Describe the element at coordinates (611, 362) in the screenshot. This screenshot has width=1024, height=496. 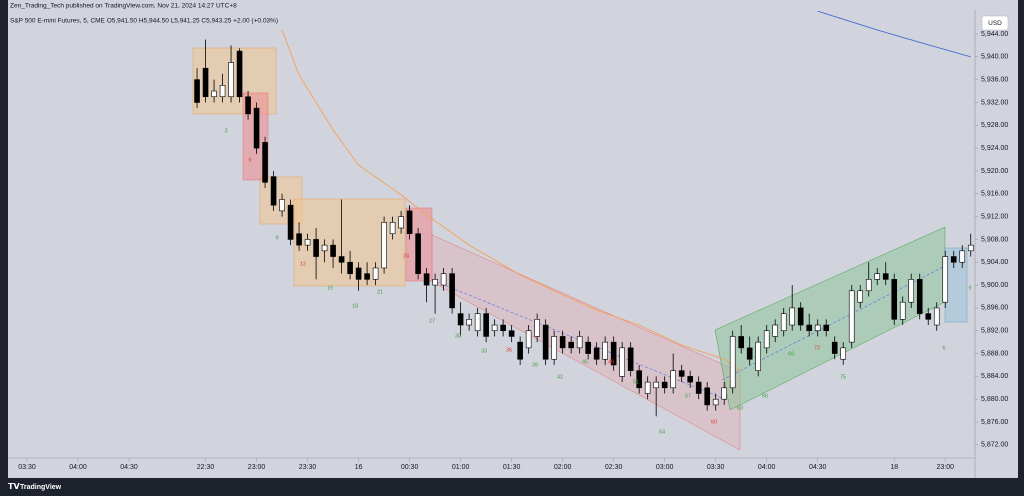
I see `count-label: 48` at that location.